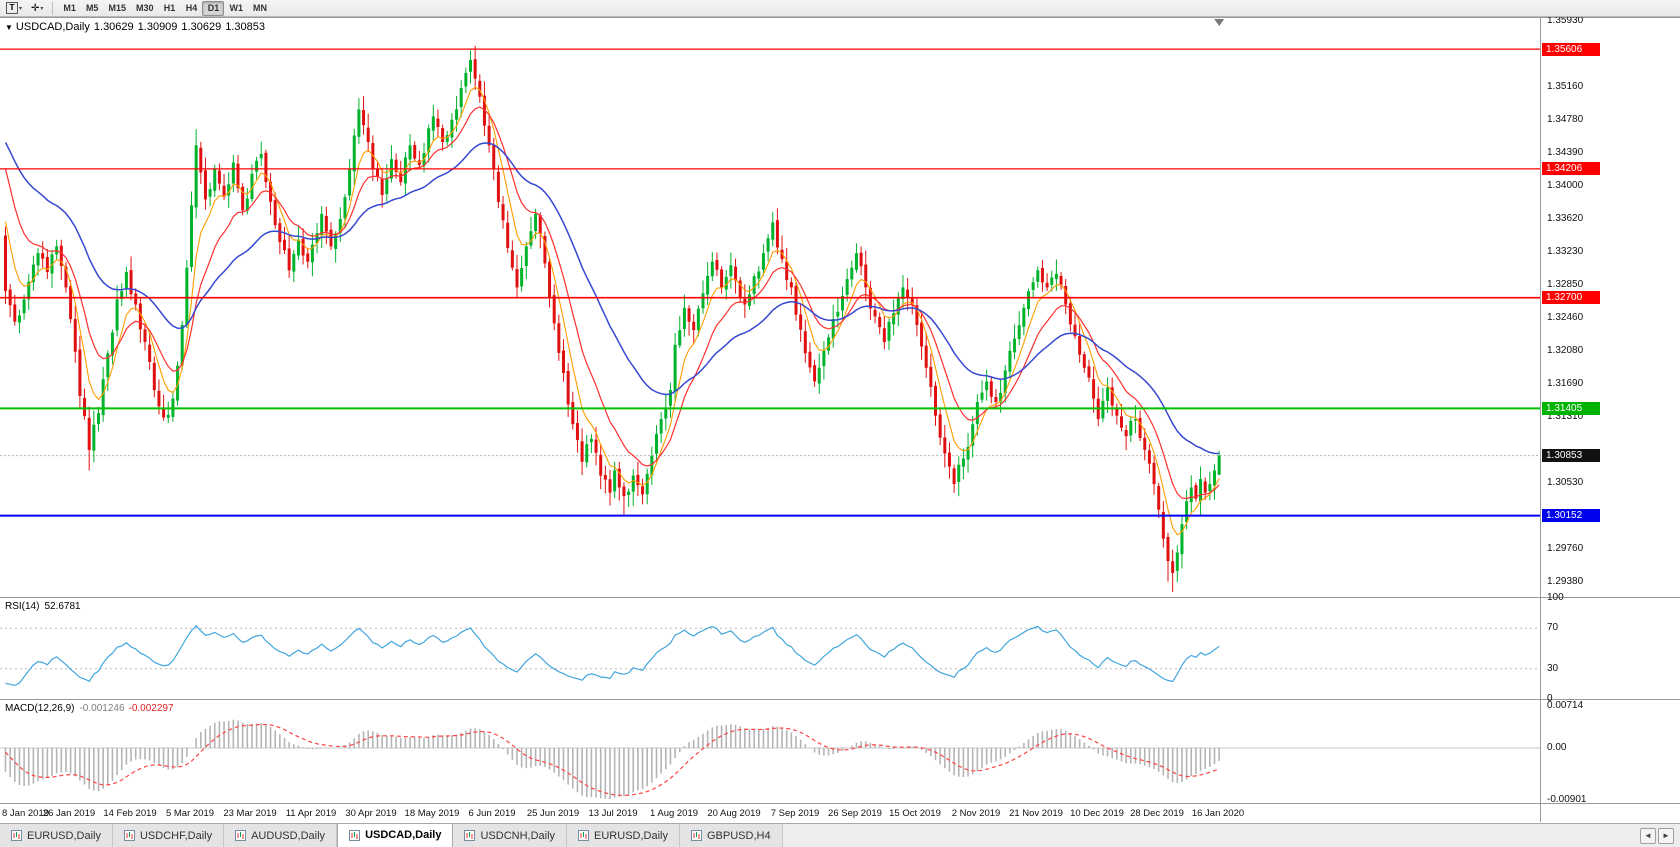 This screenshot has height=847, width=1680. What do you see at coordinates (1565, 317) in the screenshot?
I see `price-axis-label: 1.32460` at bounding box center [1565, 317].